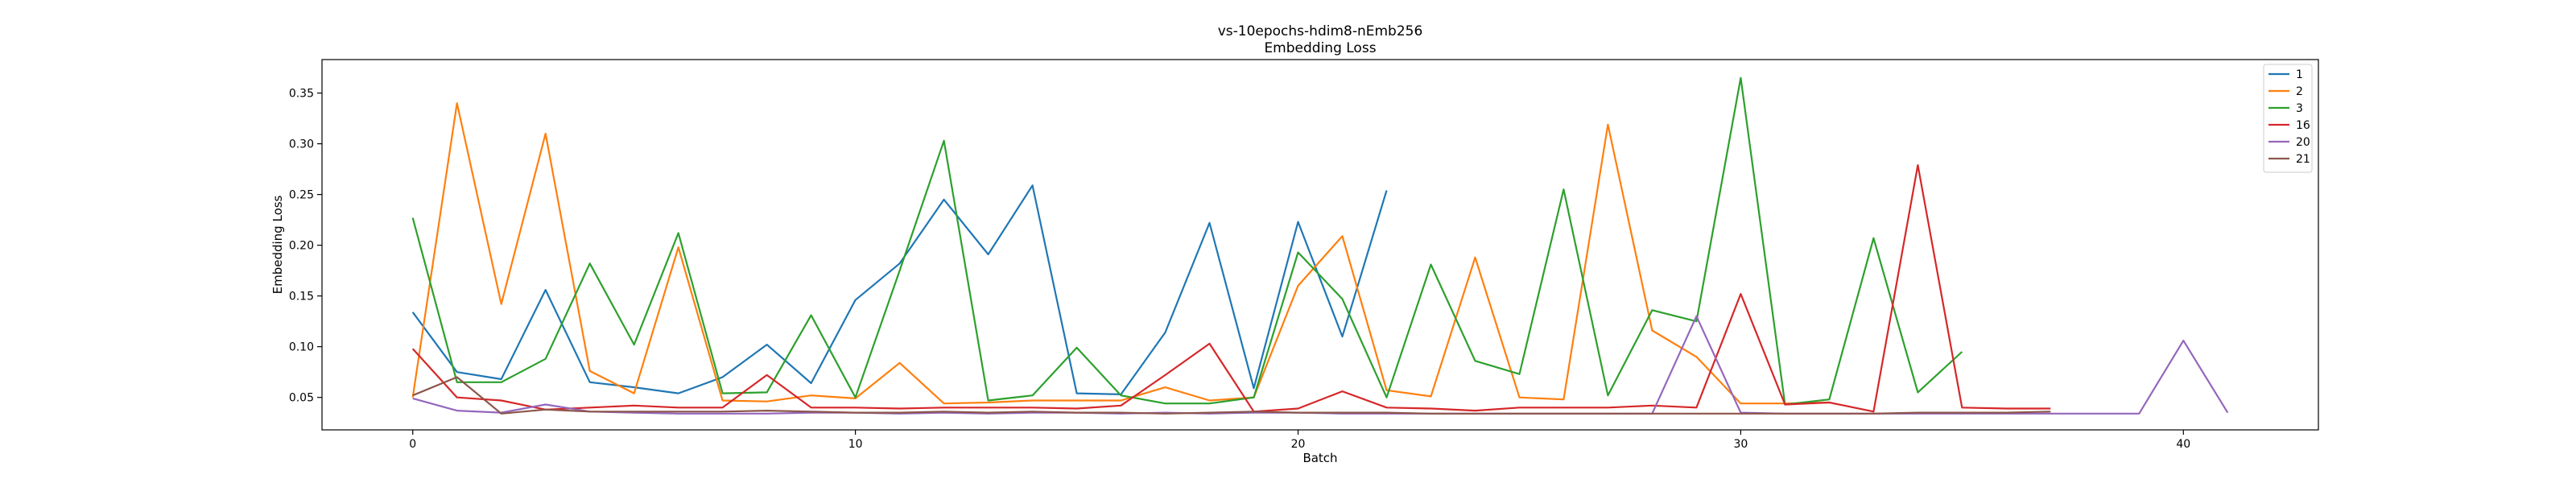 This screenshot has width=2576, height=483. What do you see at coordinates (1298, 444) in the screenshot?
I see `x-tick-label: 20` at bounding box center [1298, 444].